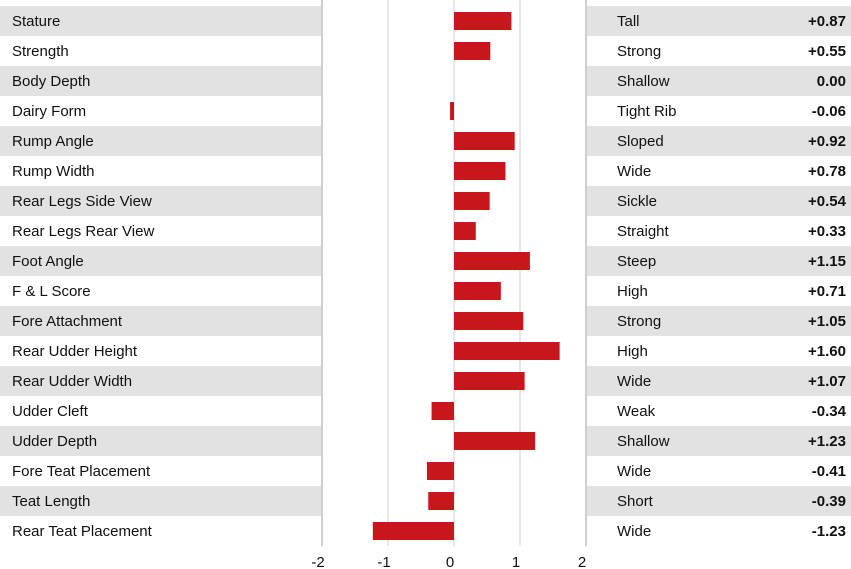 The image size is (851, 569). I want to click on value-label: +0.71, so click(827, 291).